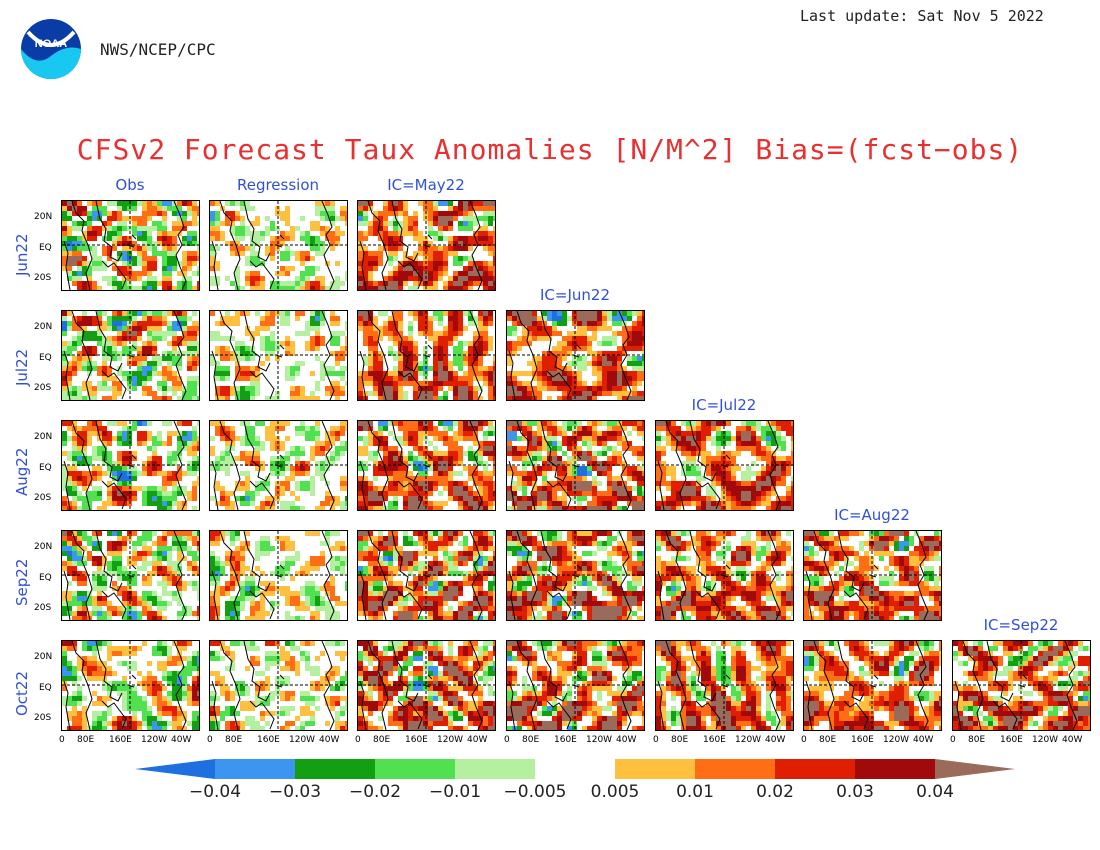 Image resolution: width=1100 pixels, height=850 pixels. What do you see at coordinates (158, 49) in the screenshot?
I see `org-label: NWS/NCEP/CPC` at bounding box center [158, 49].